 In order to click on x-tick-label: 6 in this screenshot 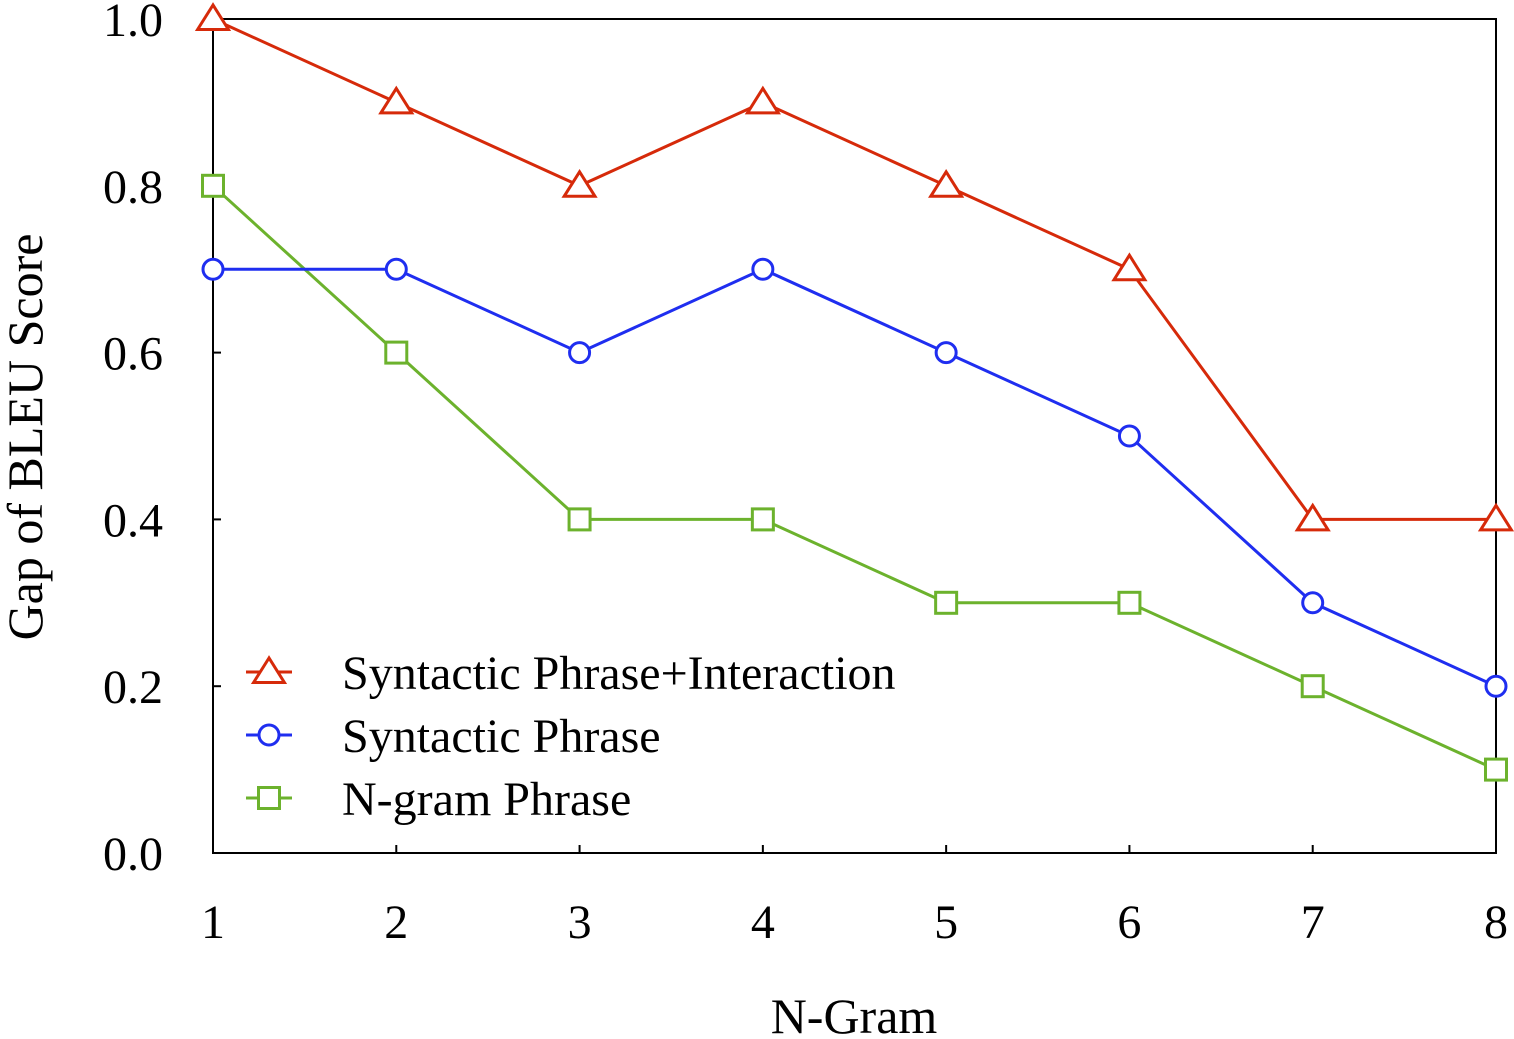, I will do `click(1129, 922)`.